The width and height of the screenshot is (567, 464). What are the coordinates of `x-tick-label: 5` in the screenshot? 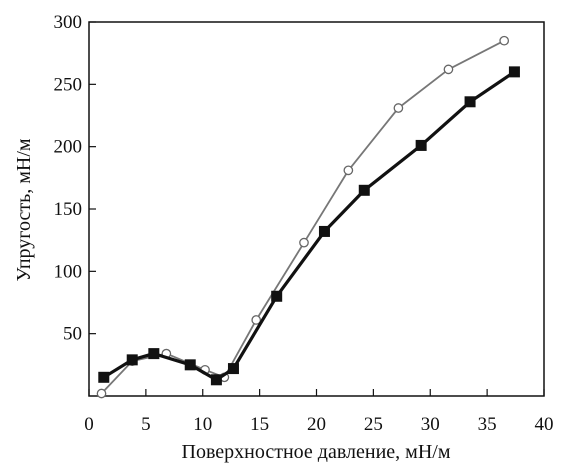 It's located at (146, 424).